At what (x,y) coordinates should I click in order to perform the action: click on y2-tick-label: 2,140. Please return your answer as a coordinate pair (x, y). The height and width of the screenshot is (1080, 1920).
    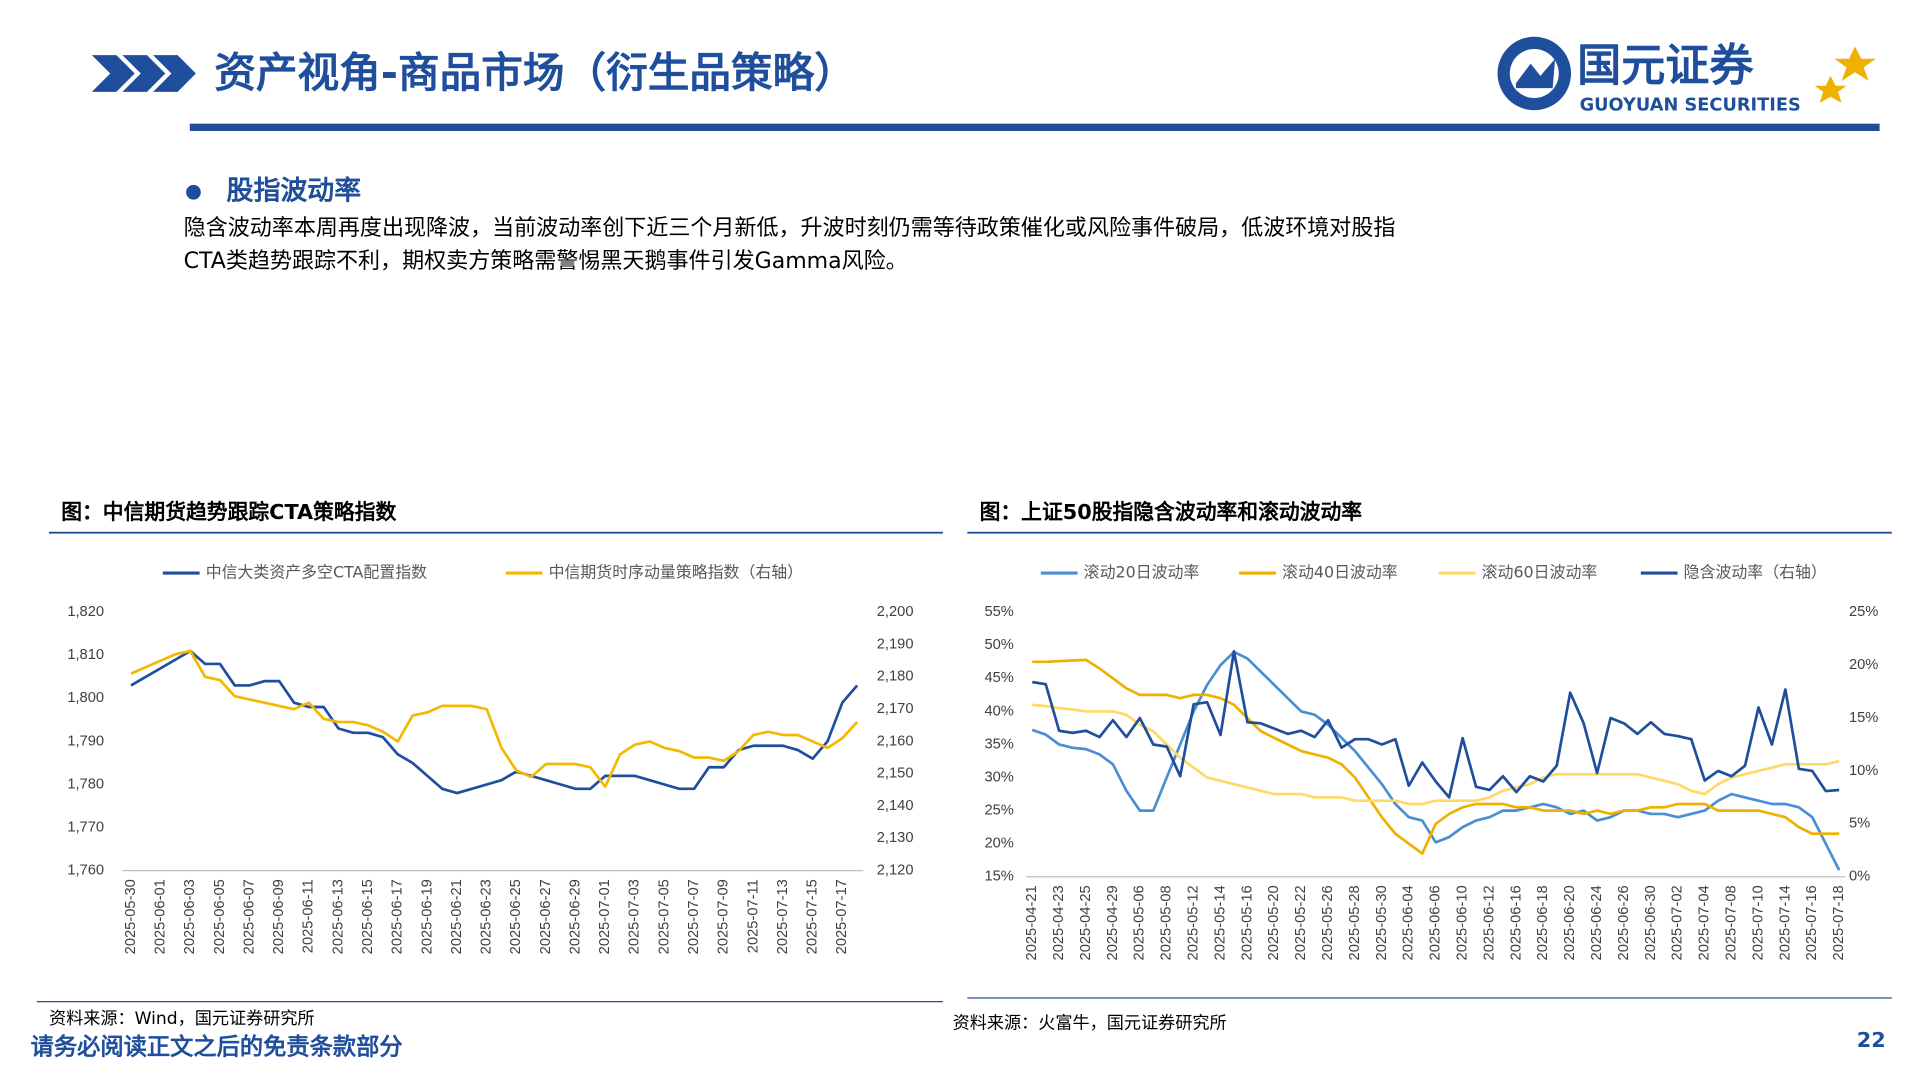
    Looking at the image, I should click on (895, 806).